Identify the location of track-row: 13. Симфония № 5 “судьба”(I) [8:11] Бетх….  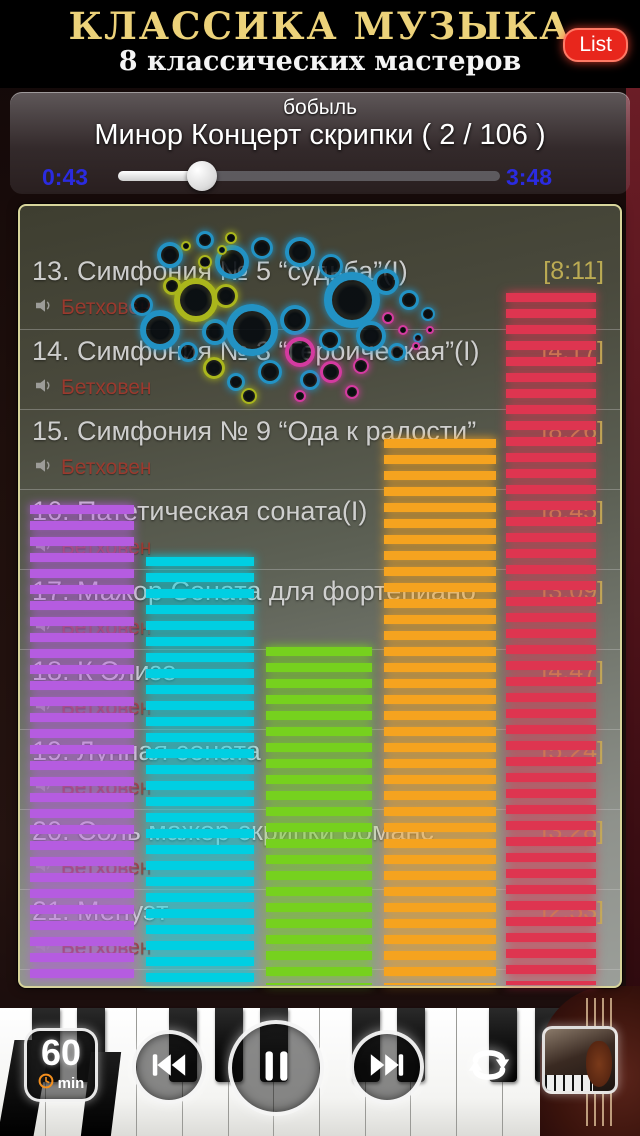
(320, 290).